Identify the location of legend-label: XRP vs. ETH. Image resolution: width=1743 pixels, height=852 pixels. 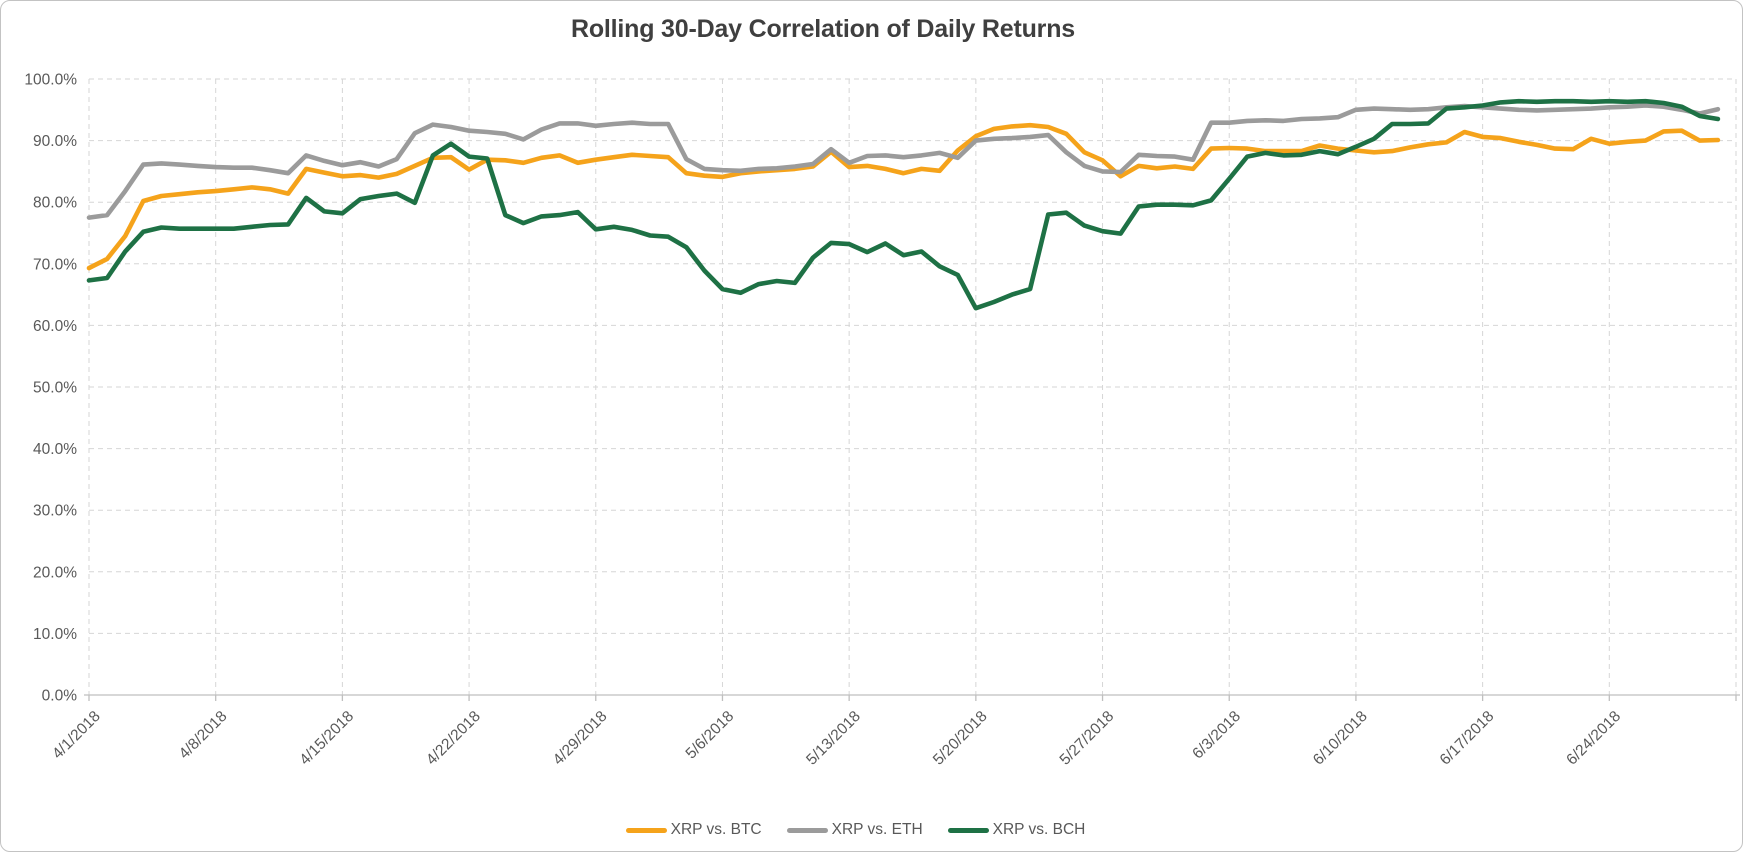
(877, 829).